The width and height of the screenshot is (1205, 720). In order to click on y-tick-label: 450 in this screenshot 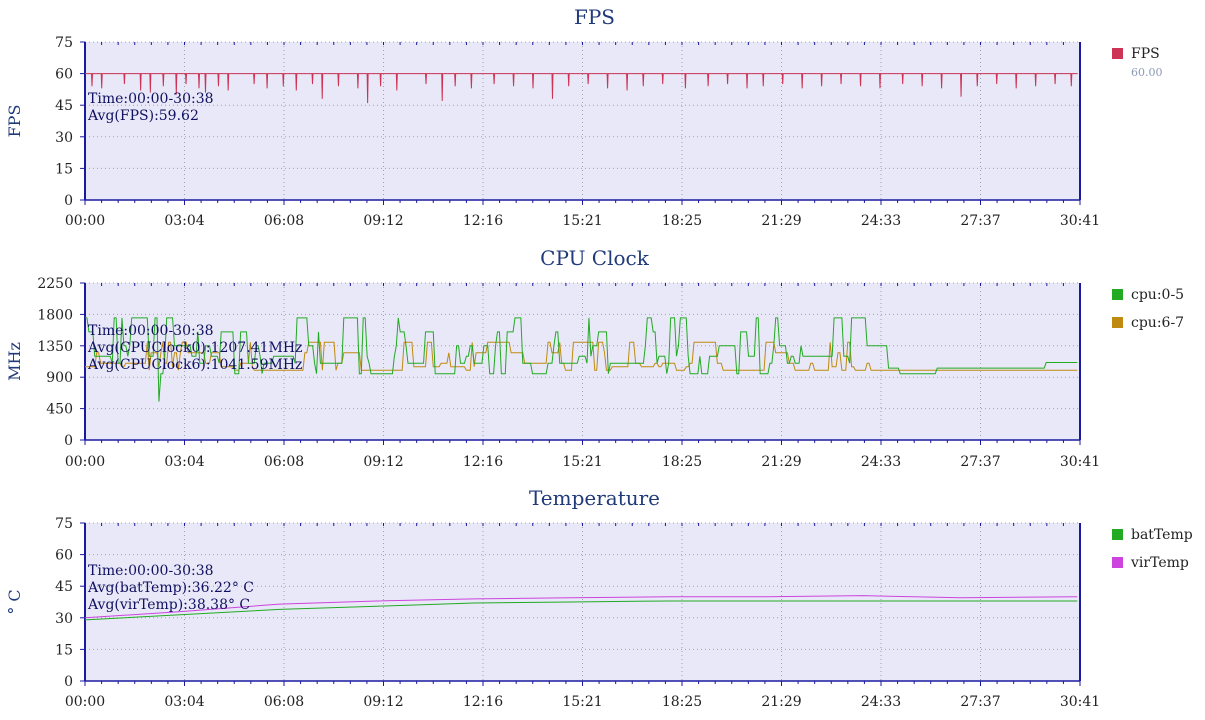, I will do `click(59, 410)`.